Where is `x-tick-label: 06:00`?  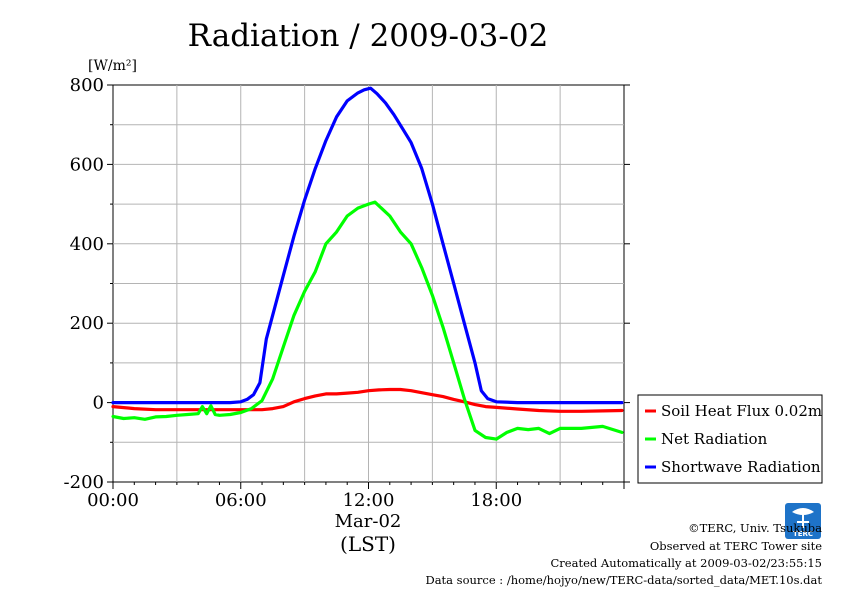
x-tick-label: 06:00 is located at coordinates (241, 500).